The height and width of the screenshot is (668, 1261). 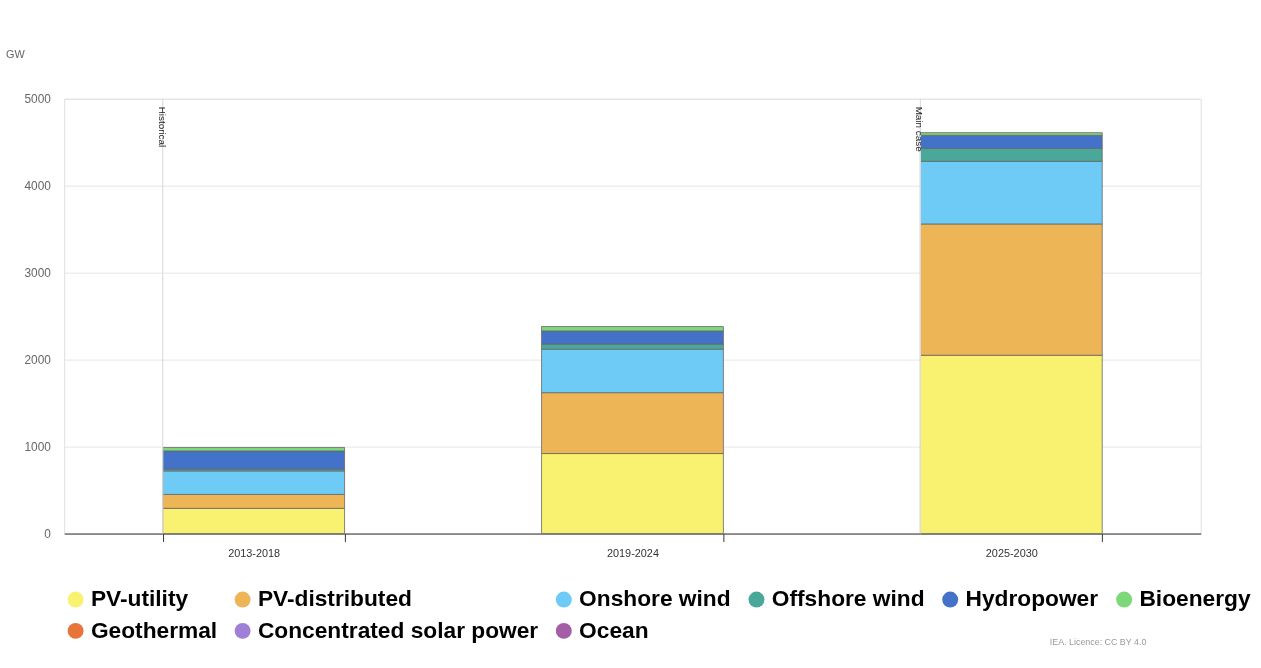 I want to click on x-tick-label: 2025-2030, so click(x=1011, y=552).